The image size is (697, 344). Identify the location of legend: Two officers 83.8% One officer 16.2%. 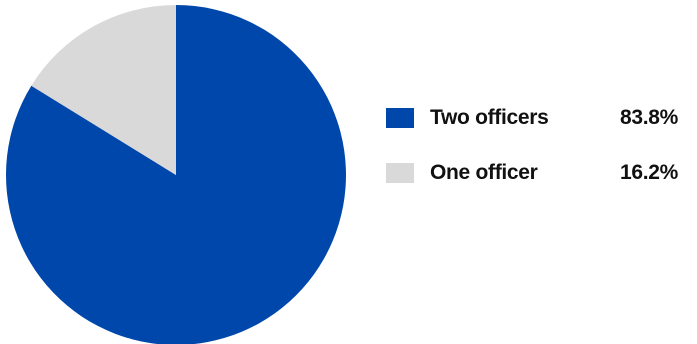
(532, 154).